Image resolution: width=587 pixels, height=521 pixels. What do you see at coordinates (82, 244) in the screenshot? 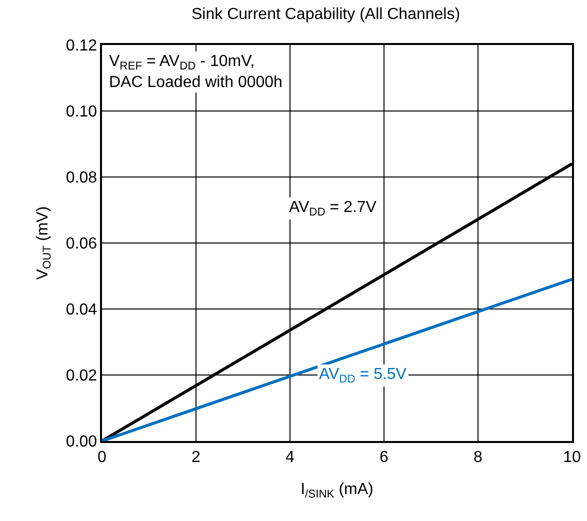
I see `y-tick-label: 0.06` at bounding box center [82, 244].